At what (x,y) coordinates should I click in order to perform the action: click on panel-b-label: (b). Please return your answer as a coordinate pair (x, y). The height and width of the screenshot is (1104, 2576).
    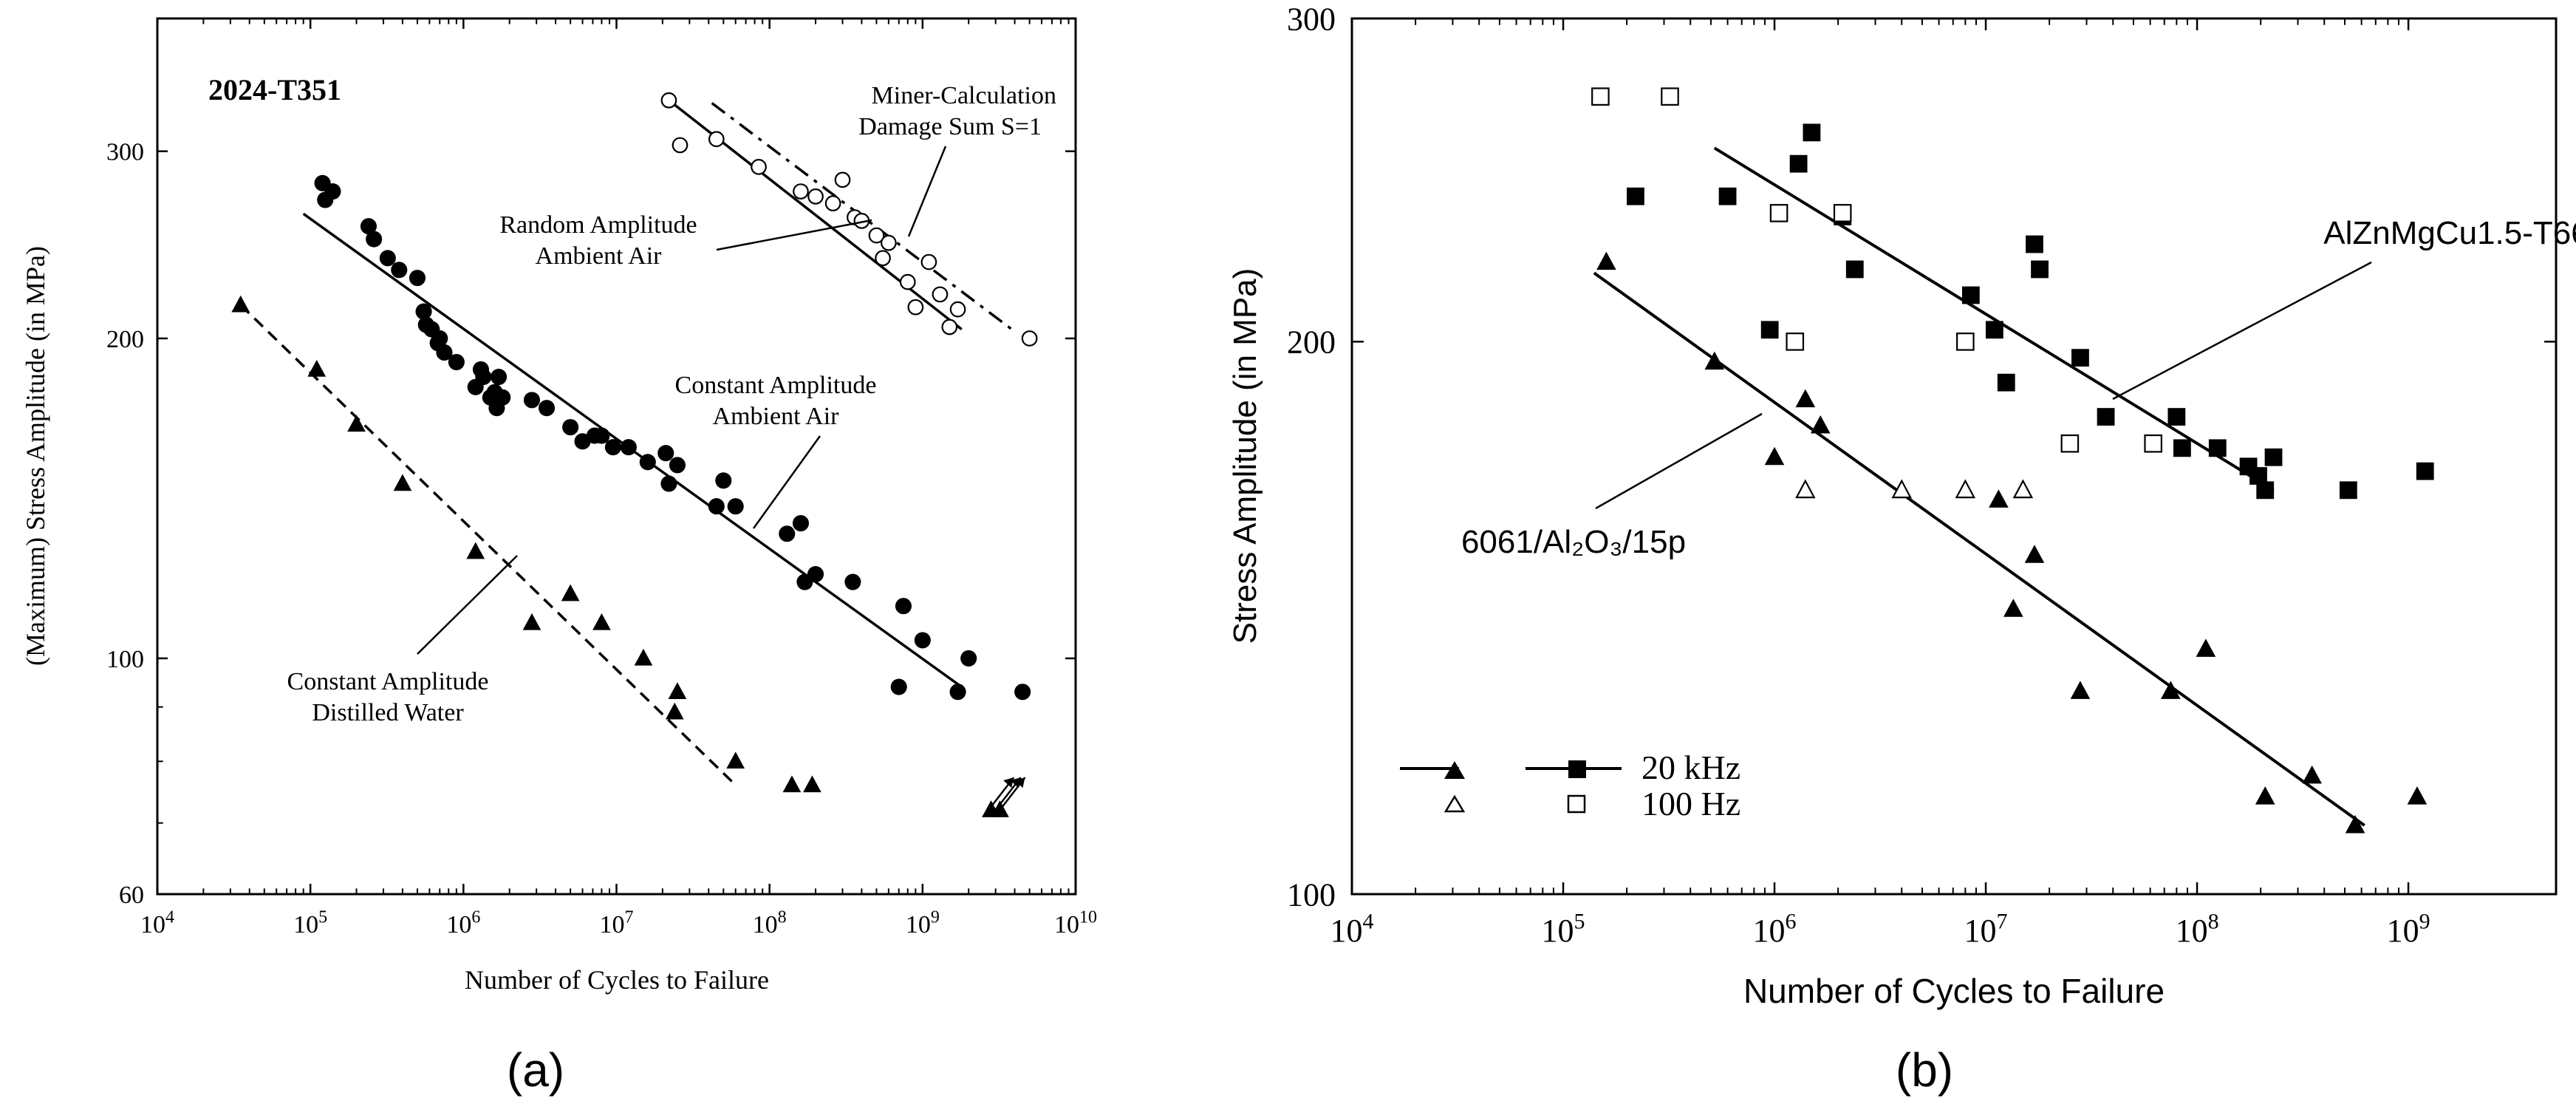
    Looking at the image, I should click on (1924, 1070).